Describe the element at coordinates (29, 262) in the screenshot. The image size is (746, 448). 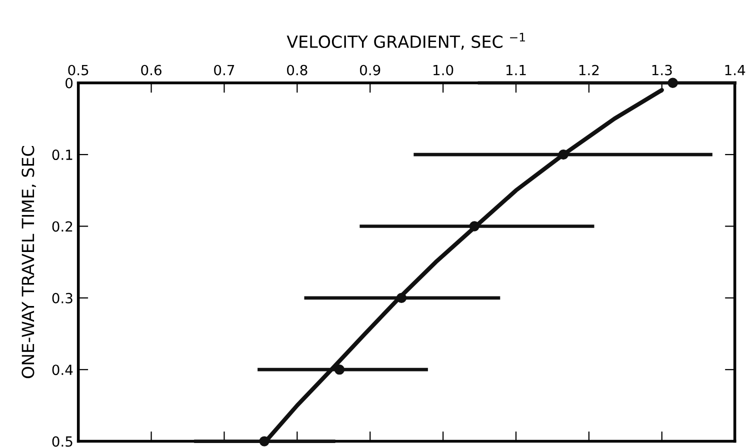
I see `y-axis-title: ONE-WAY TRAVEL TIME, SEC` at that location.